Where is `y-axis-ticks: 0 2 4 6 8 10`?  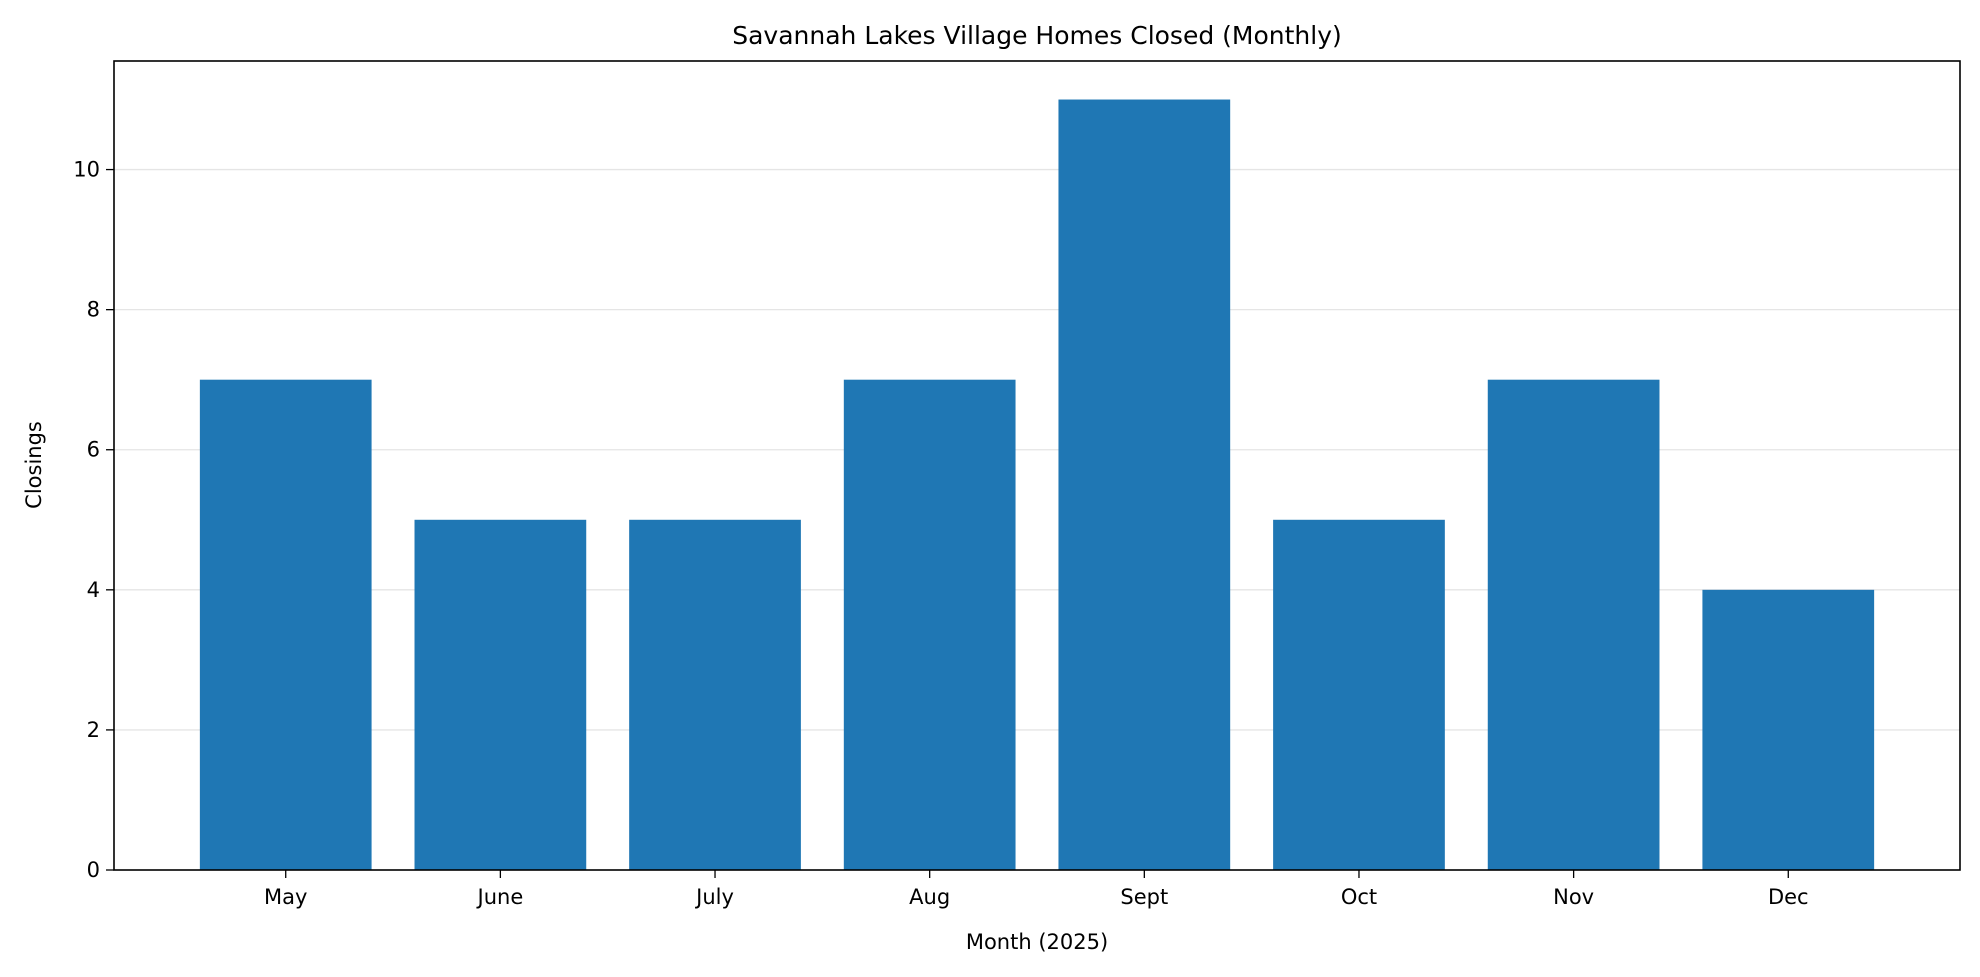 y-axis-ticks: 0 2 4 6 8 10 is located at coordinates (93, 520).